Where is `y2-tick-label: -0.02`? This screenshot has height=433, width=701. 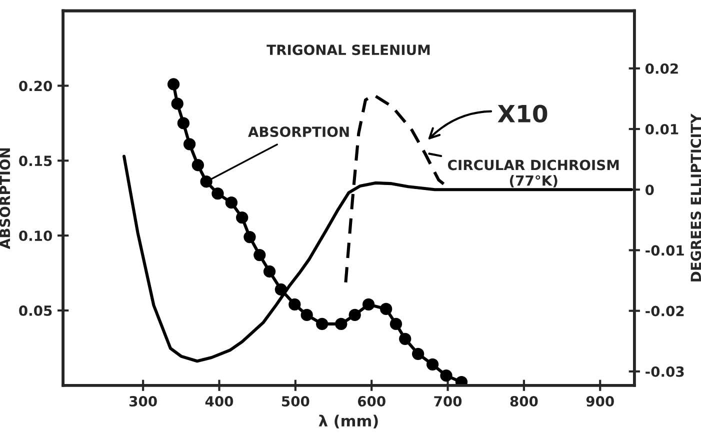 y2-tick-label: -0.02 is located at coordinates (665, 311).